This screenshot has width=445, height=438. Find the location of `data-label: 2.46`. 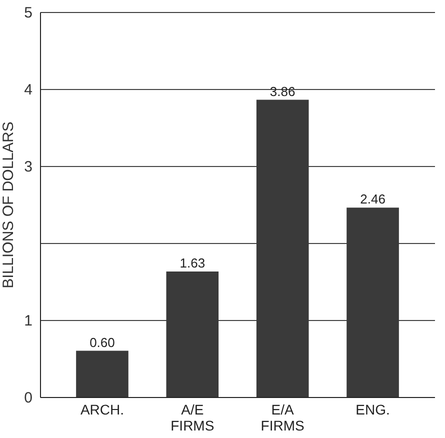

data-label: 2.46 is located at coordinates (373, 199).